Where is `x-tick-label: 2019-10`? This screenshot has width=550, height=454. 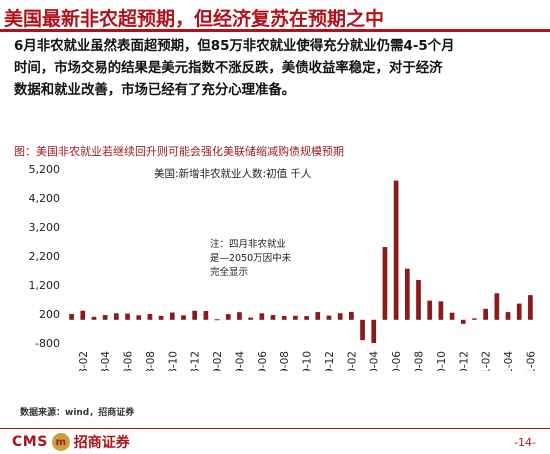 x-tick-label: 2019-10 is located at coordinates (308, 361).